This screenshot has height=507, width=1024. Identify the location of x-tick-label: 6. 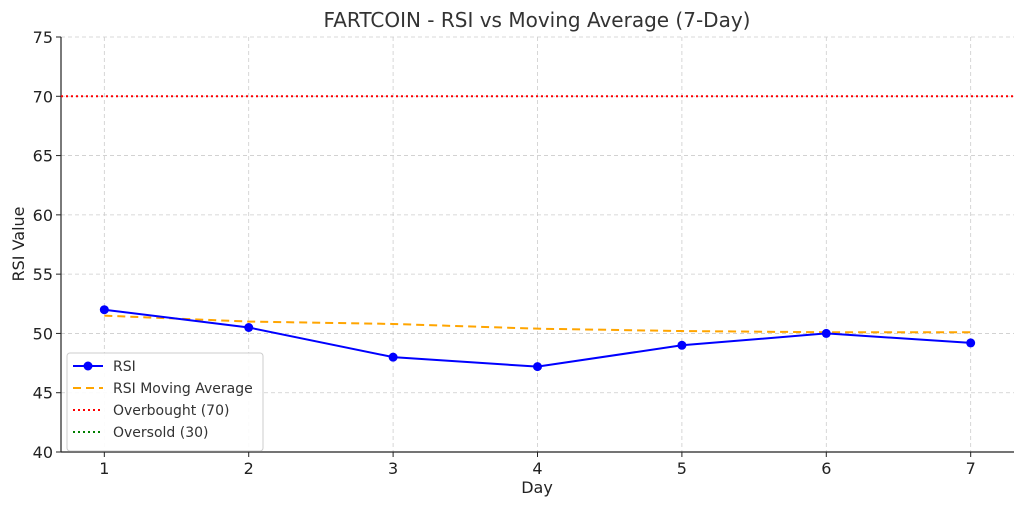
(826, 468).